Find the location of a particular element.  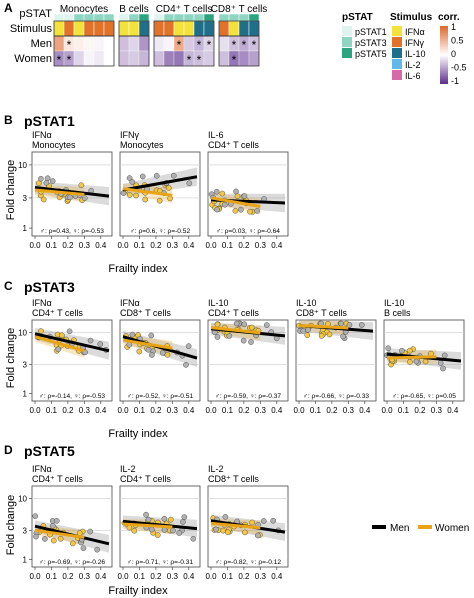

rho-annotation: ♂: ρ=-0.65, ♀: ρ=0.05 is located at coordinates (424, 396).